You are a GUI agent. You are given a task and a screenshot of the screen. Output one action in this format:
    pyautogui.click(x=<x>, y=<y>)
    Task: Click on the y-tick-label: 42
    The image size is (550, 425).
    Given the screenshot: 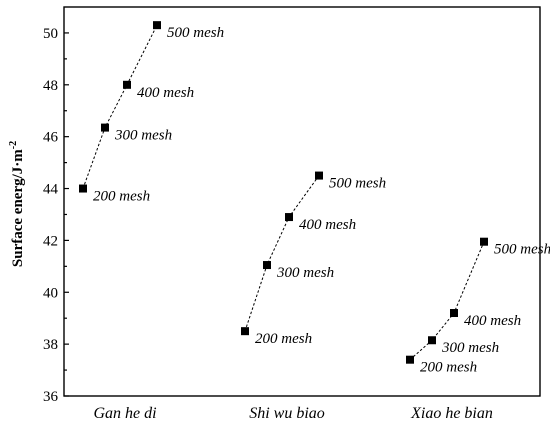 What is the action you would take?
    pyautogui.click(x=50, y=241)
    